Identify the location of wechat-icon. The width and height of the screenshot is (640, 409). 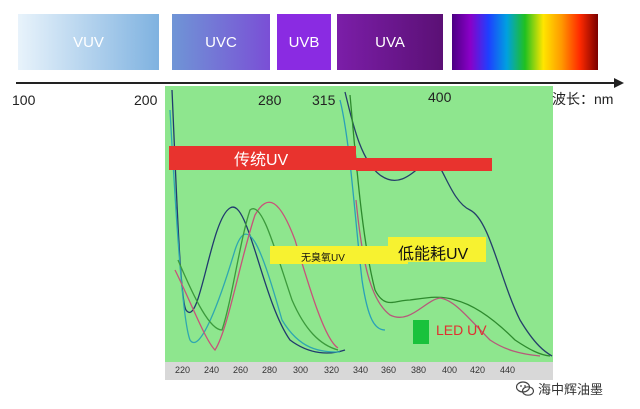
(525, 388).